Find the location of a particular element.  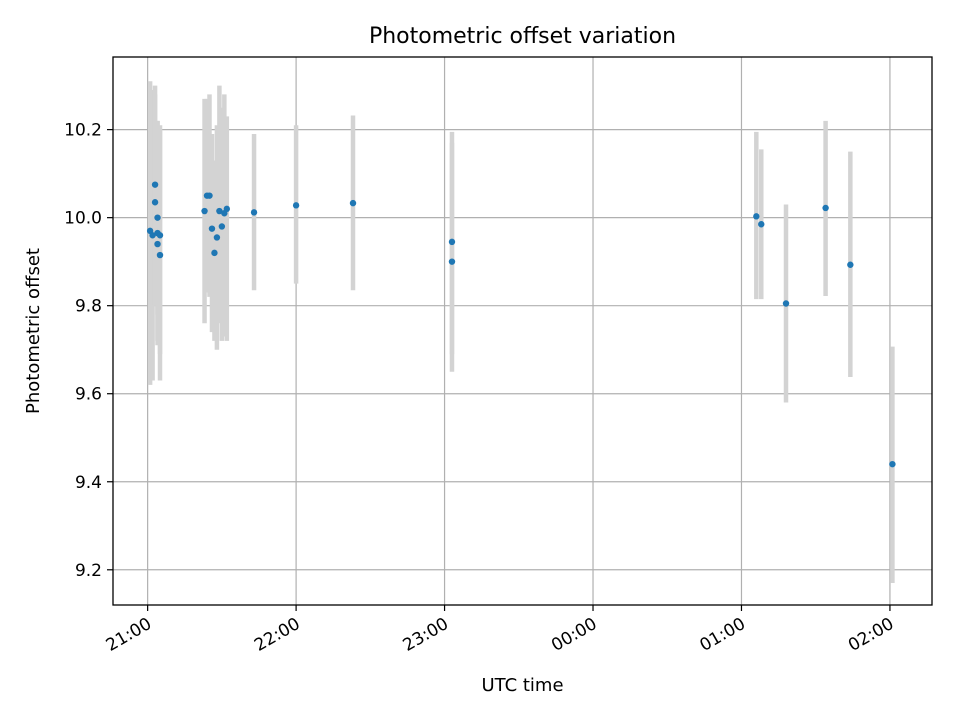

y-tick-label: 9.2 is located at coordinates (88, 571).